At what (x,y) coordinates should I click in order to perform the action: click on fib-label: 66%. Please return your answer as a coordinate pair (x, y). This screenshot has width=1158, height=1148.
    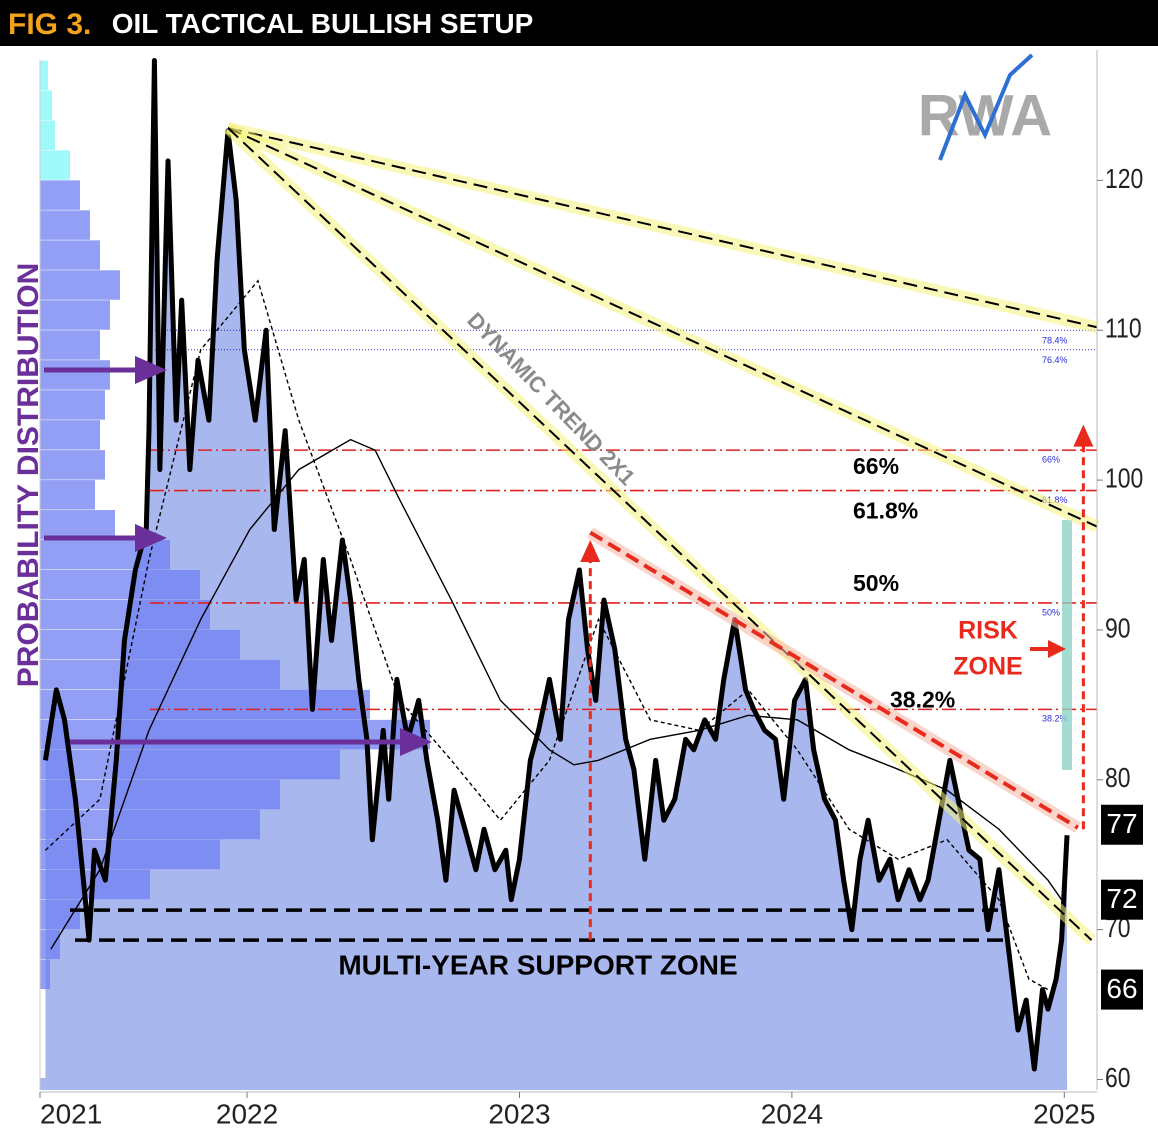
    Looking at the image, I should click on (876, 466).